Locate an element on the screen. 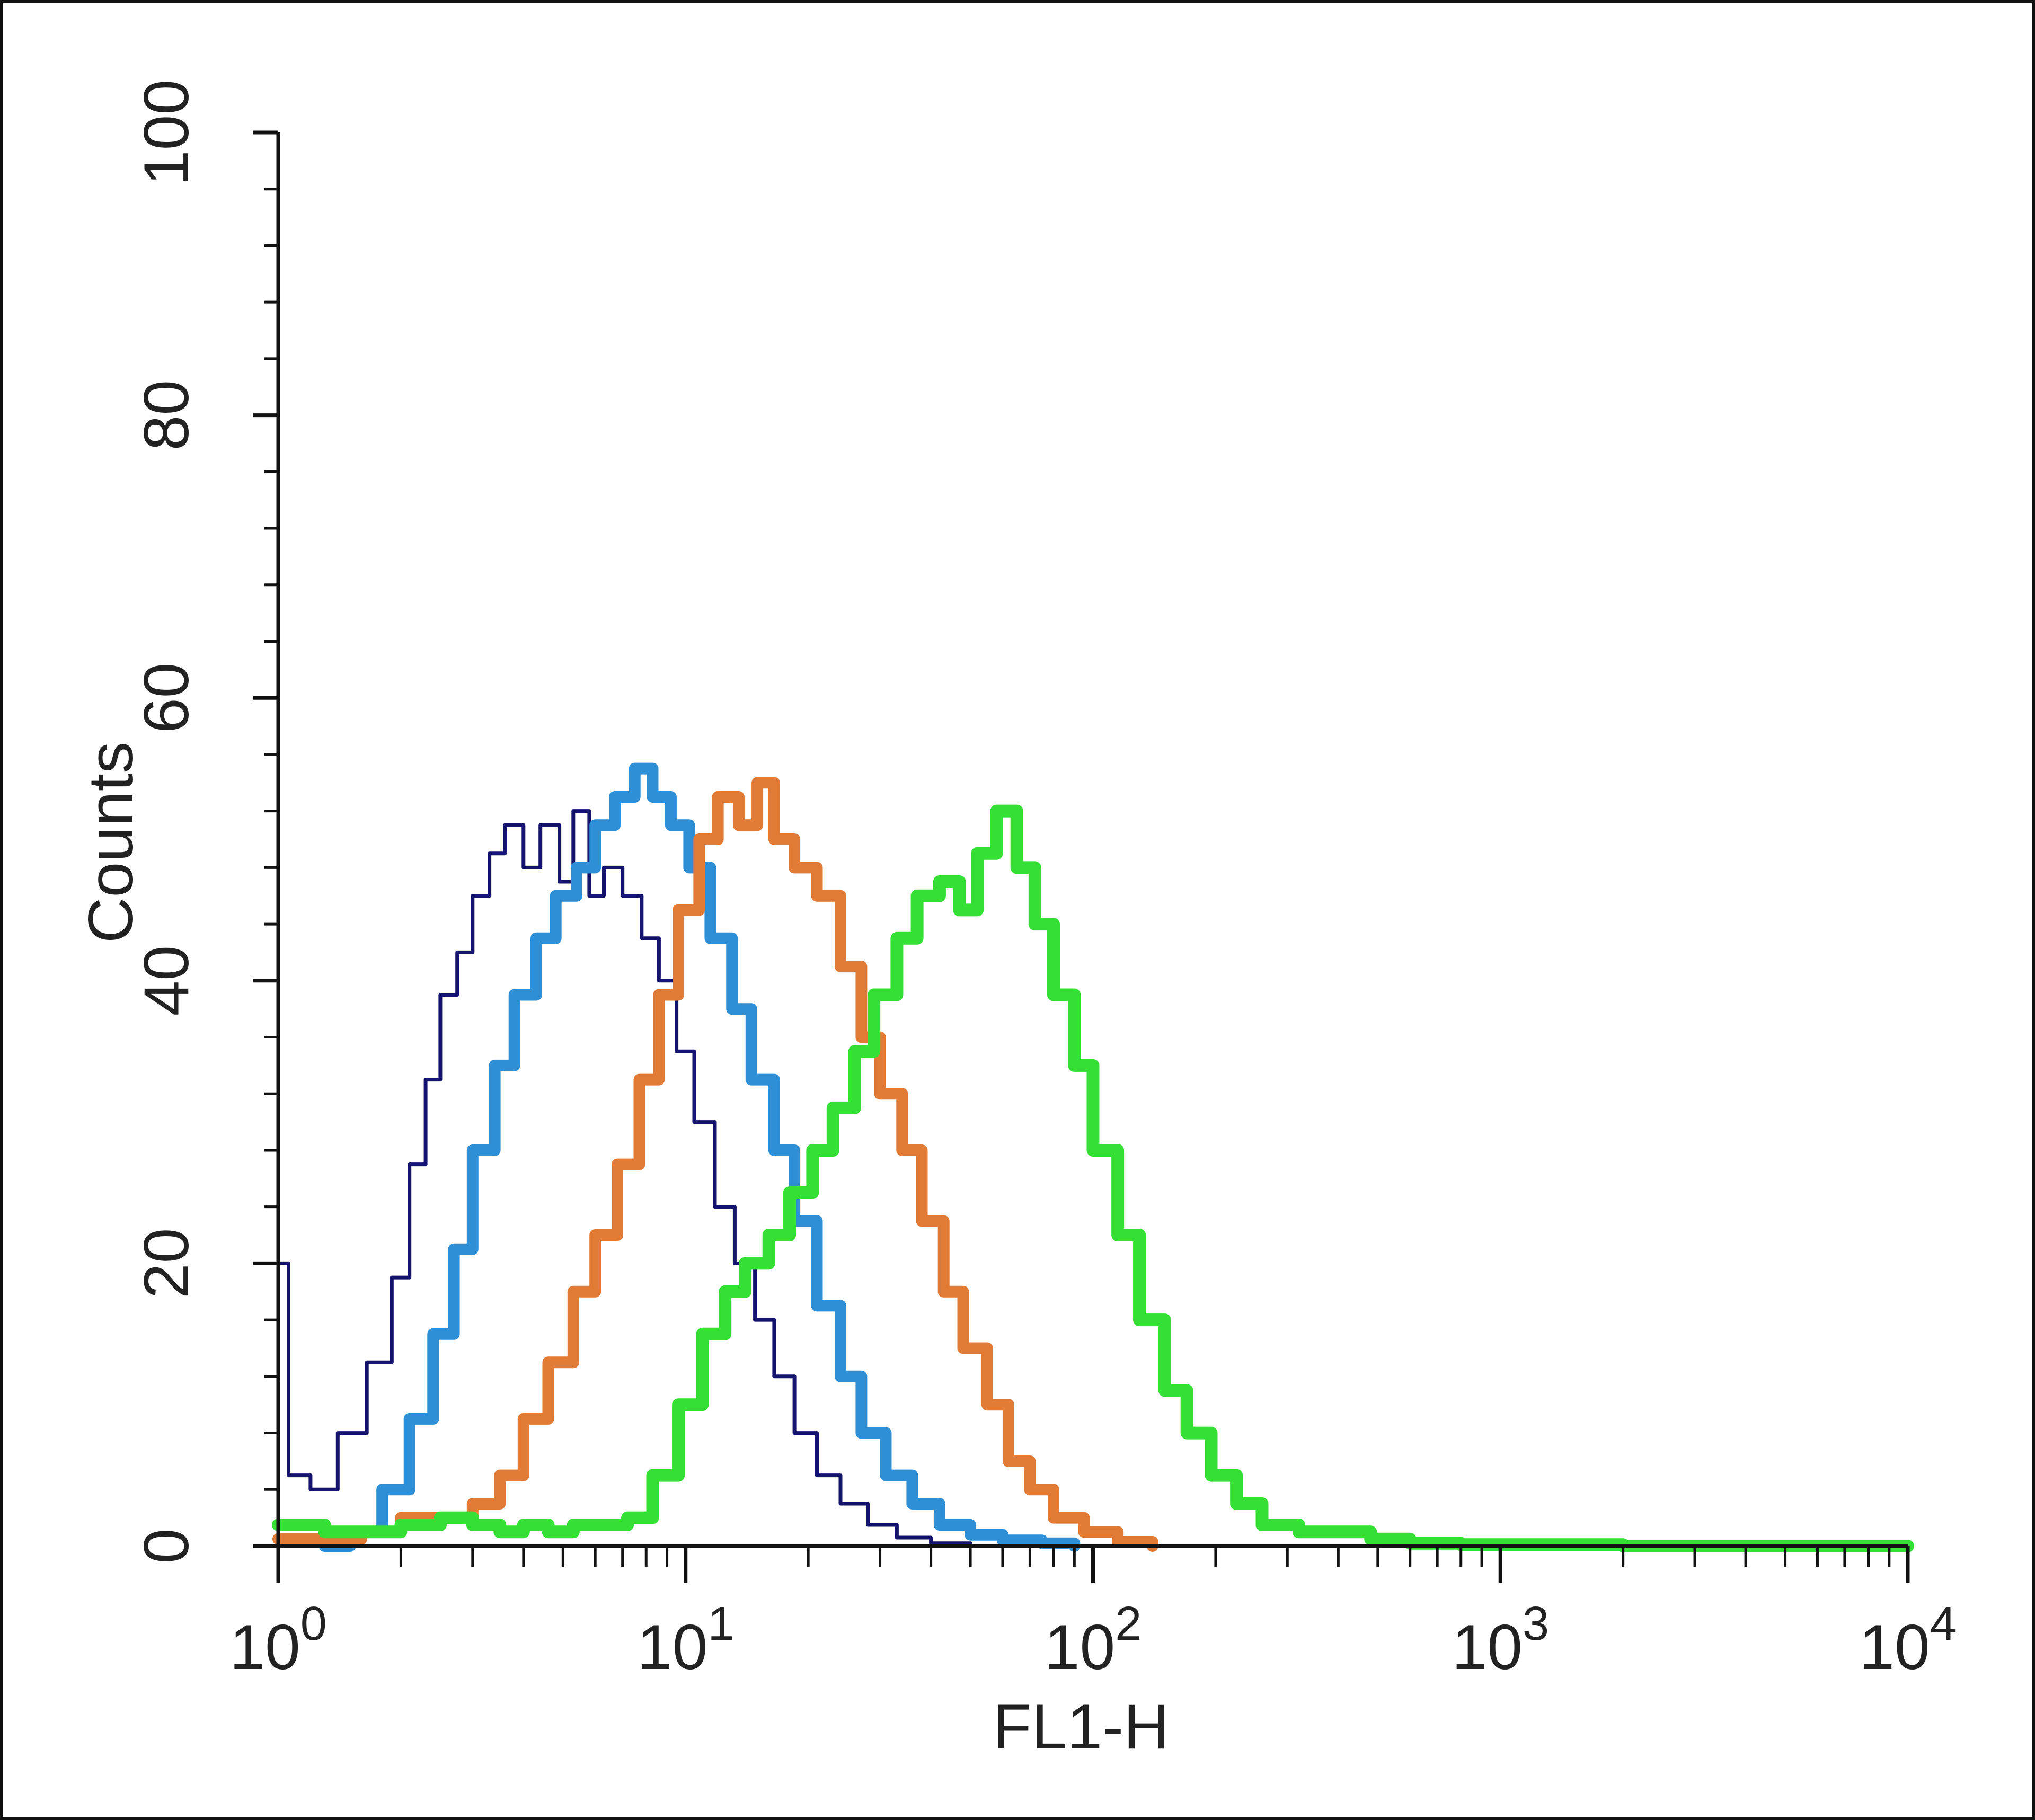 The image size is (2035, 1820). y-tick-label: 20 is located at coordinates (166, 1264).